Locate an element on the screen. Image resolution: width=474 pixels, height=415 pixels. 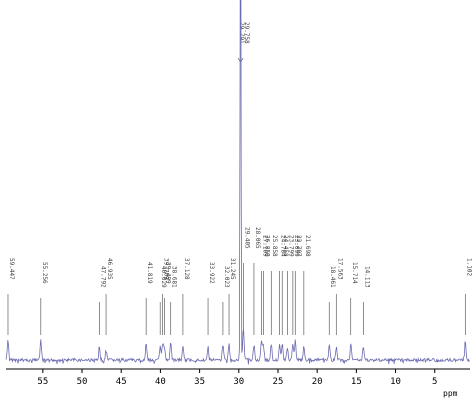
peak-label: 24.784 is located at coordinates (283, 246).